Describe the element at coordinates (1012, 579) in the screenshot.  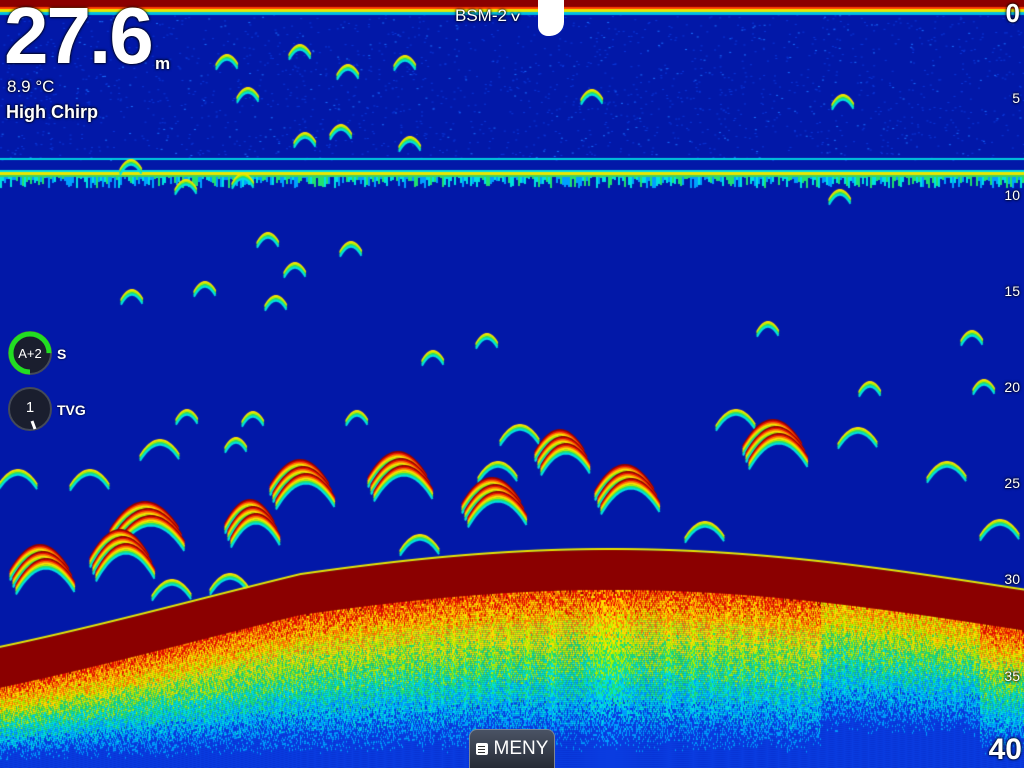
I see `range-tick: 30` at that location.